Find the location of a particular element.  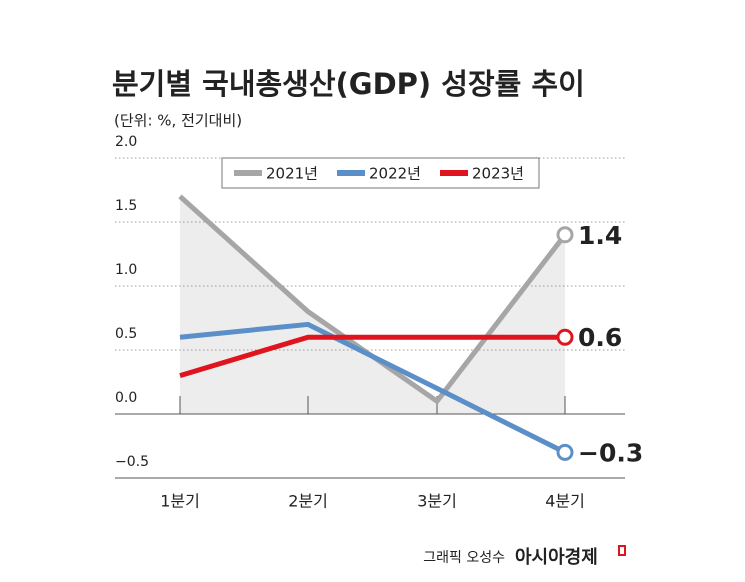

y-tick-label: 2.0 is located at coordinates (126, 142).